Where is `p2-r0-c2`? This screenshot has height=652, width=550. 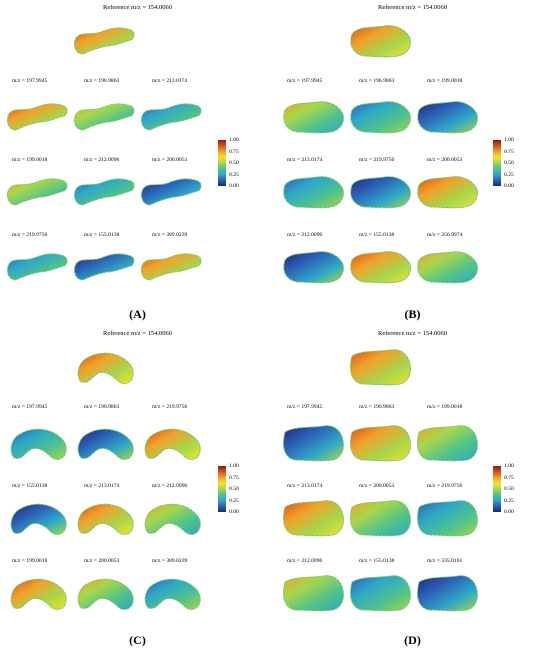
p2-r0-c2 is located at coordinates (172, 444).